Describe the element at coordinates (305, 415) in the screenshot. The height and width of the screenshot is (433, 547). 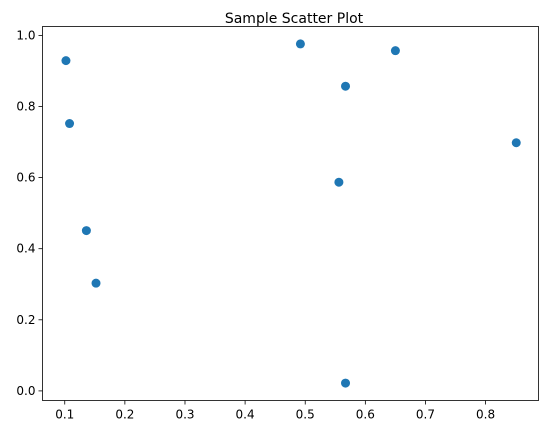
I see `x-tick-label: 0.5` at that location.